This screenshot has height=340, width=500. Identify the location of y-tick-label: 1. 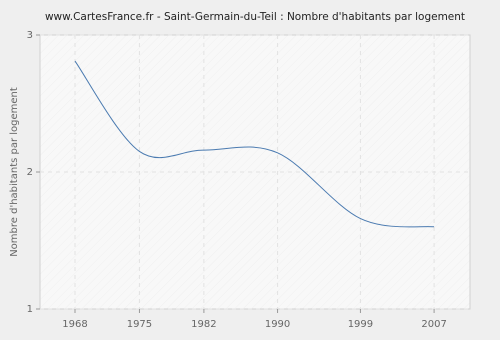
(30, 309).